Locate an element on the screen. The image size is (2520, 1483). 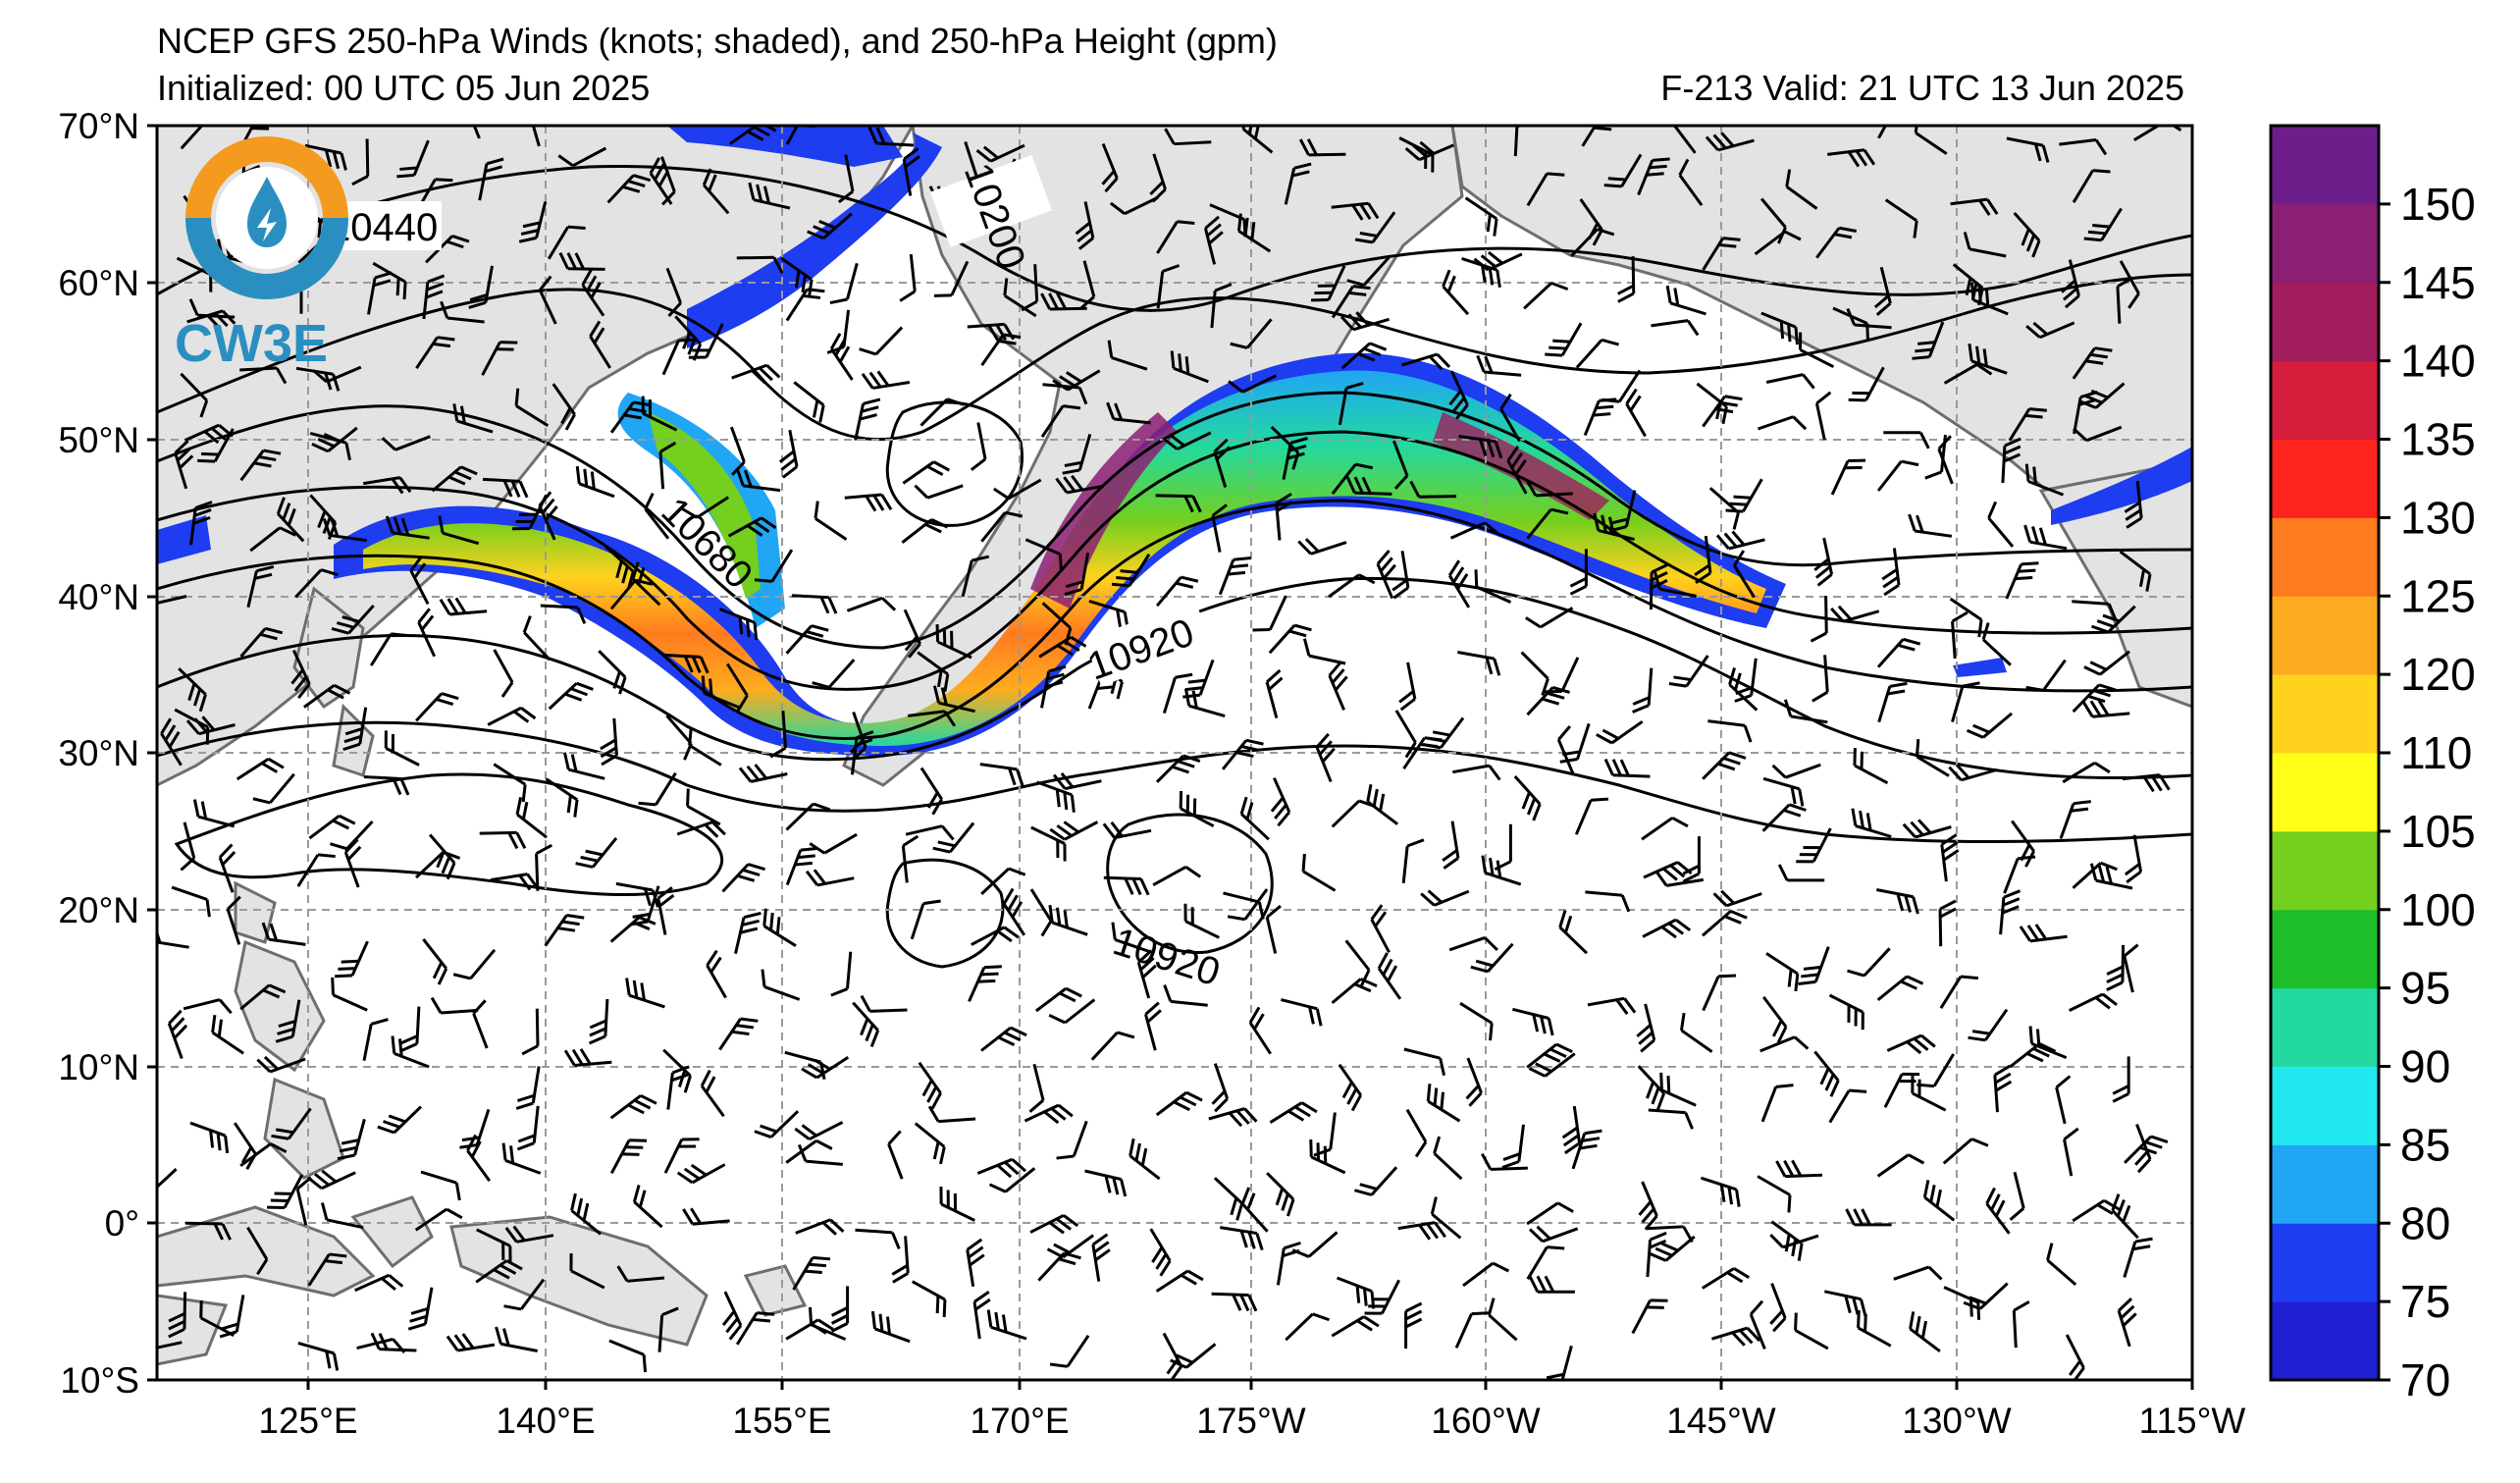
valid-time: F-213 Valid: 21 UTC 13 Jun 2025 is located at coordinates (1922, 88).